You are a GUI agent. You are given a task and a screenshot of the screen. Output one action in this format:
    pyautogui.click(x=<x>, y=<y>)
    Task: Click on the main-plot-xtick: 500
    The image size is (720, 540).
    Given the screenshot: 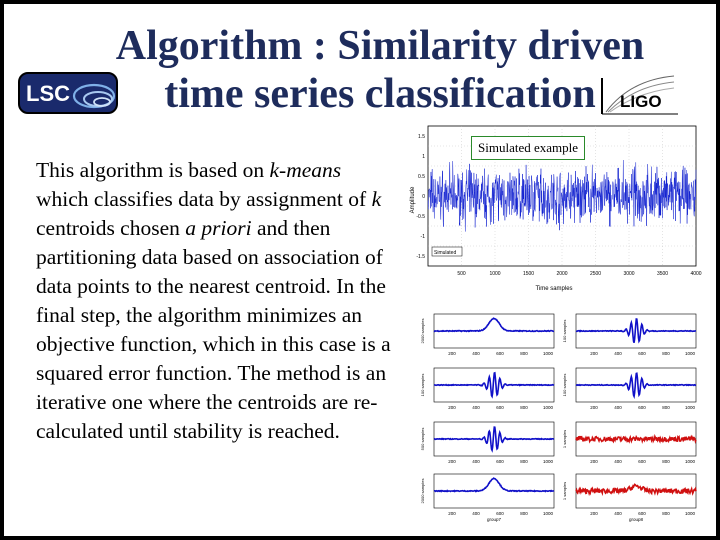 What is the action you would take?
    pyautogui.click(x=461, y=274)
    